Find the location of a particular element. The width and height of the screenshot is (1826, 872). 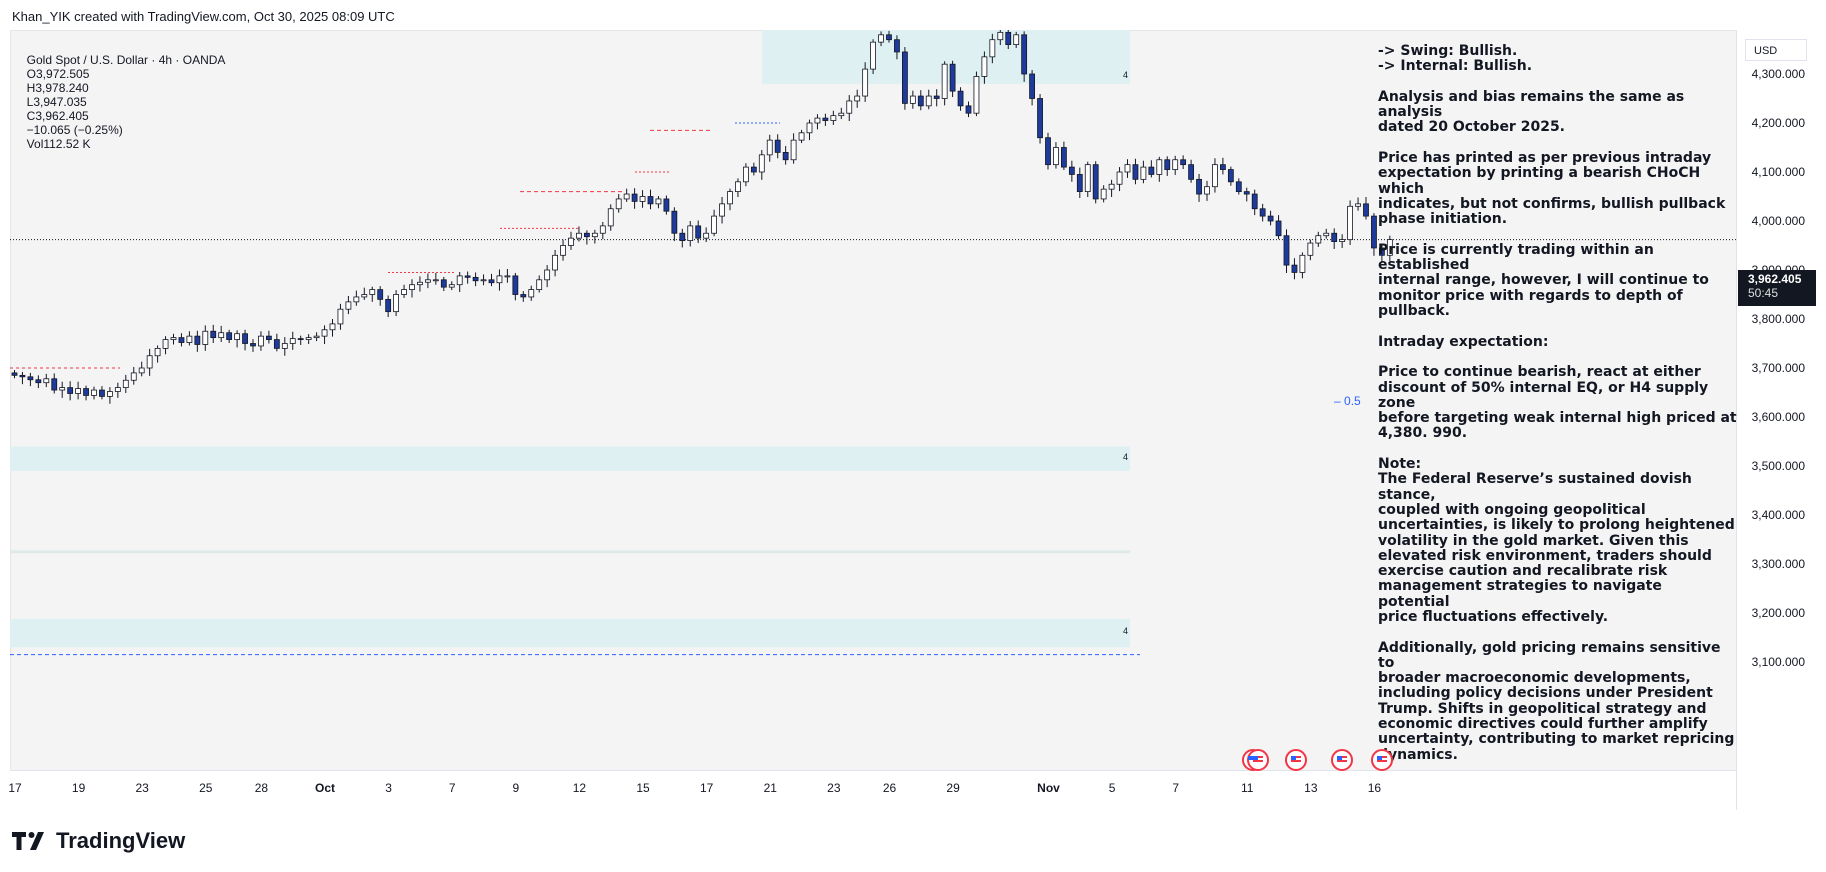

price-tick-label: 3,400.000 is located at coordinates (1778, 515).